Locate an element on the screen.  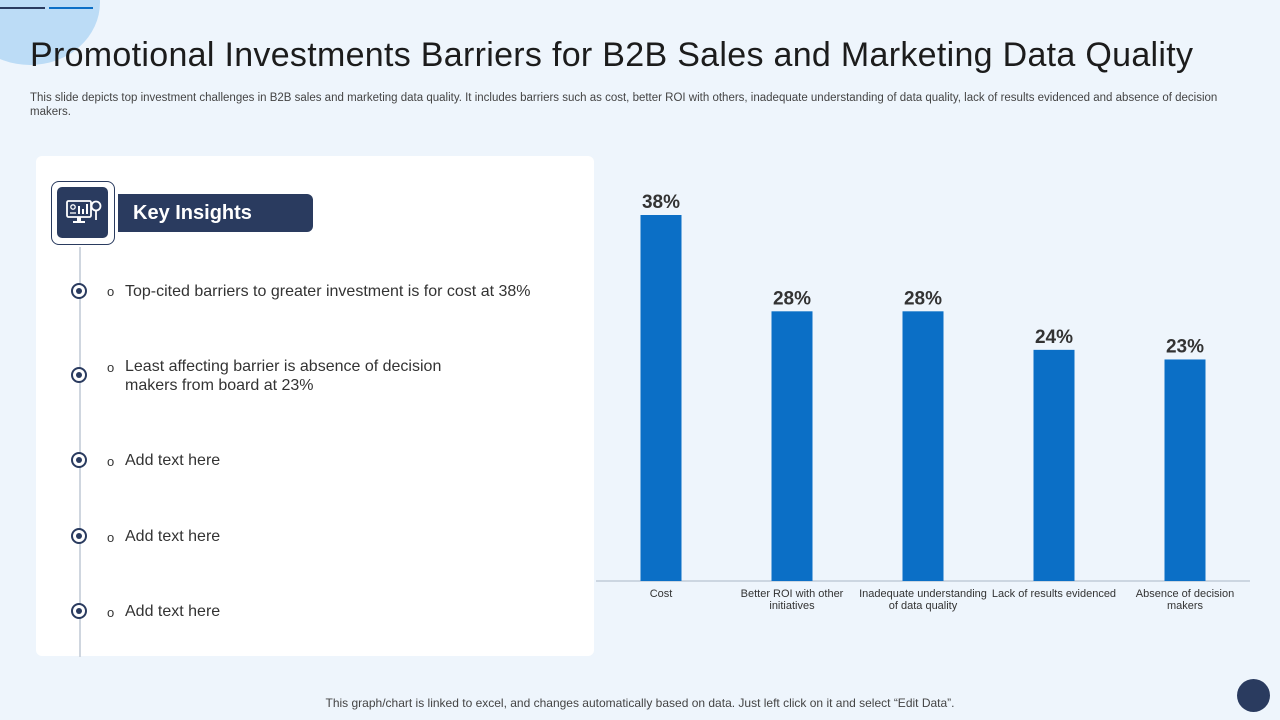
decorative-corner-dot is located at coordinates (1253, 695).